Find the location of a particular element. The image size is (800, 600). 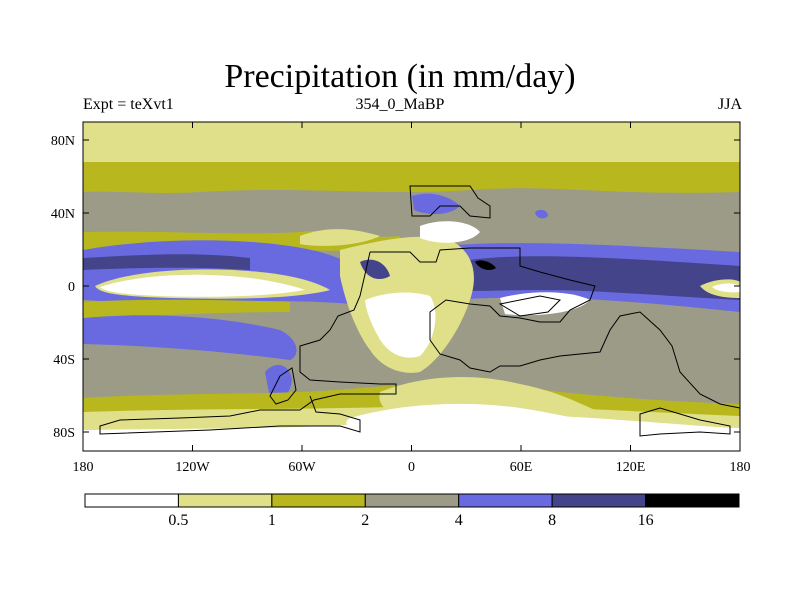

x-tick-label: 120E is located at coordinates (631, 467).